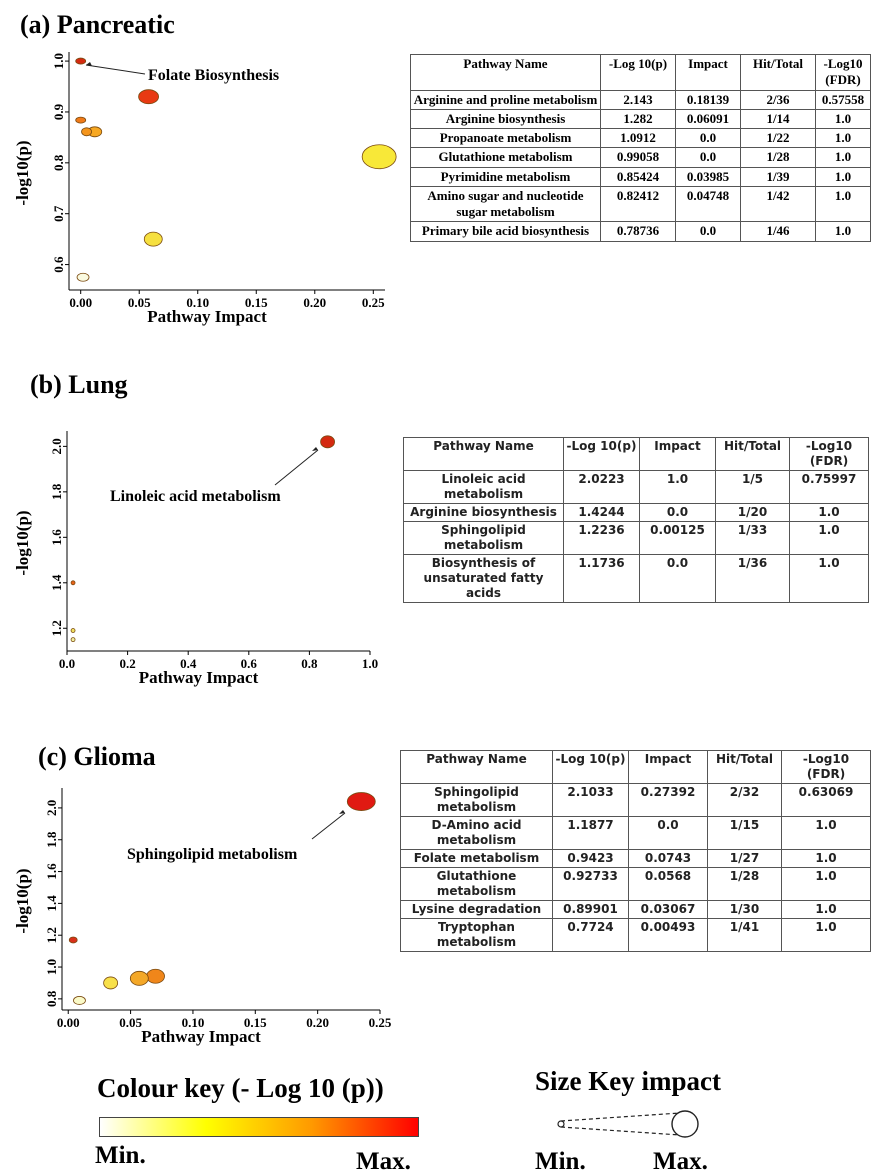 The image size is (873, 1176). Describe the element at coordinates (778, 99) in the screenshot. I see `table-cell: 2/36` at that location.